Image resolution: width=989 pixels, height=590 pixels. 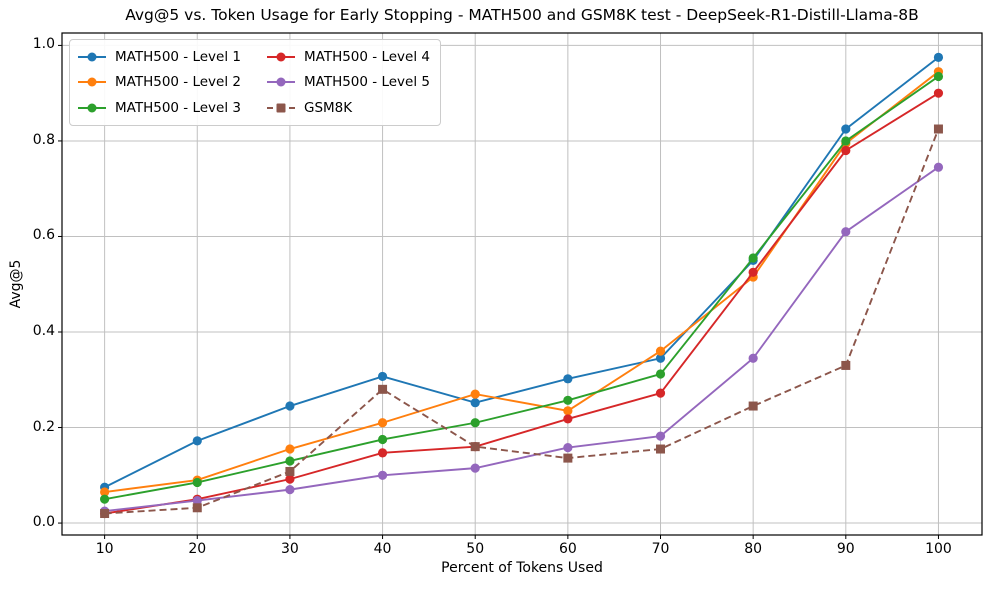 I want to click on xtick-label-100: 100, so click(x=938, y=549).